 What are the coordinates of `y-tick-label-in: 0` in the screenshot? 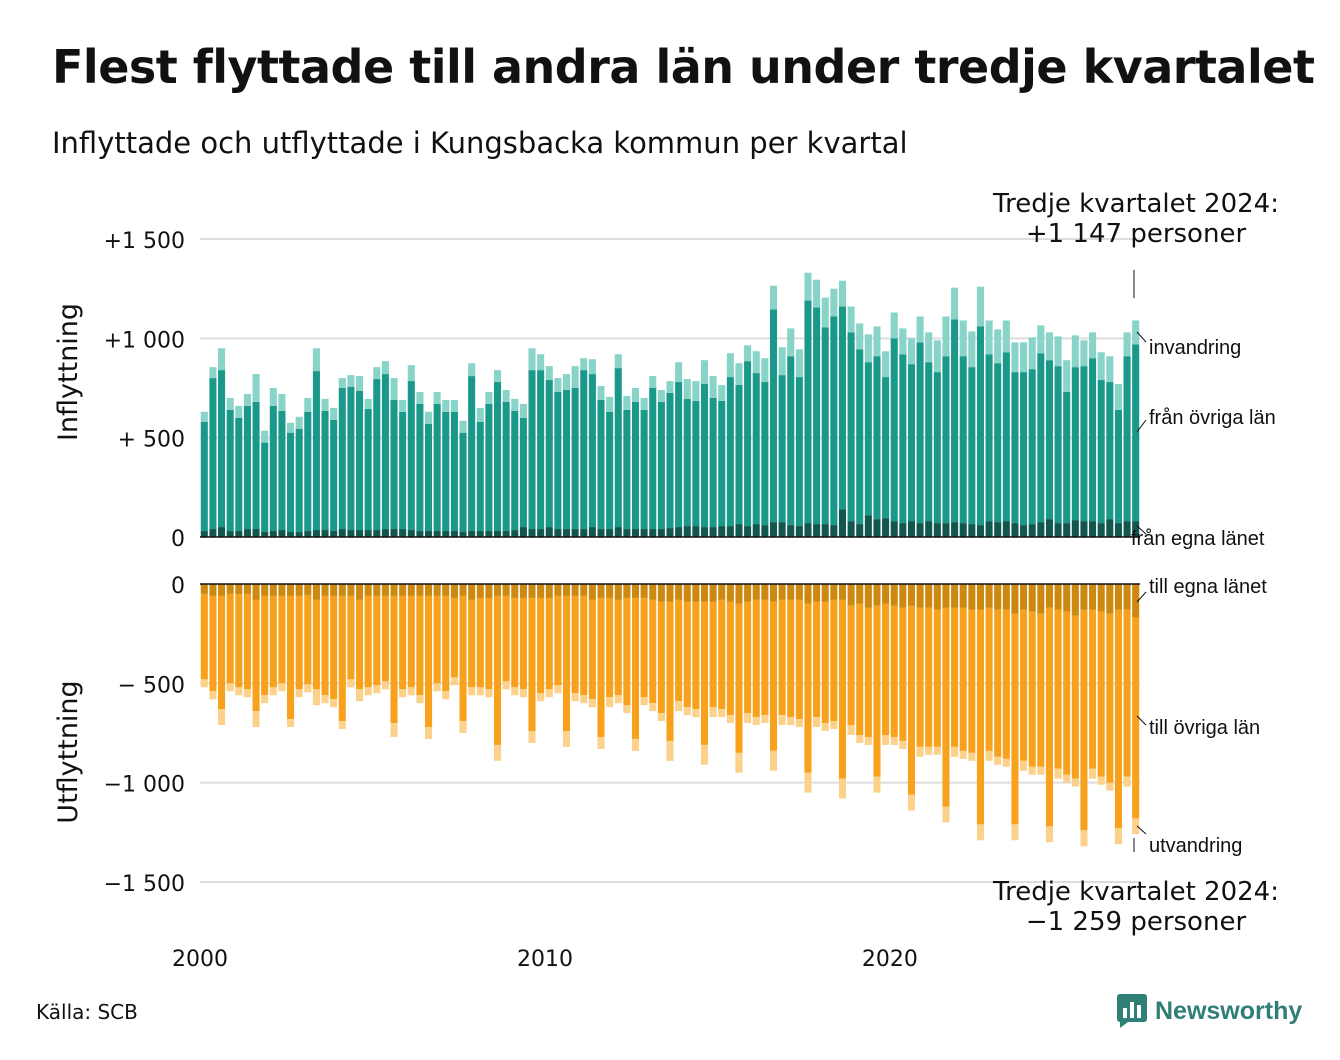 It's located at (178, 539).